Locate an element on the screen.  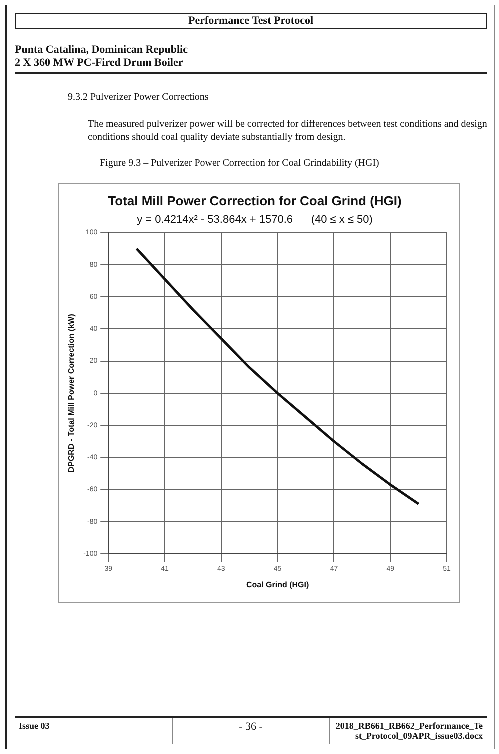
text: Punta Catalina, Dominican Republic is located at coordinates (101, 50).